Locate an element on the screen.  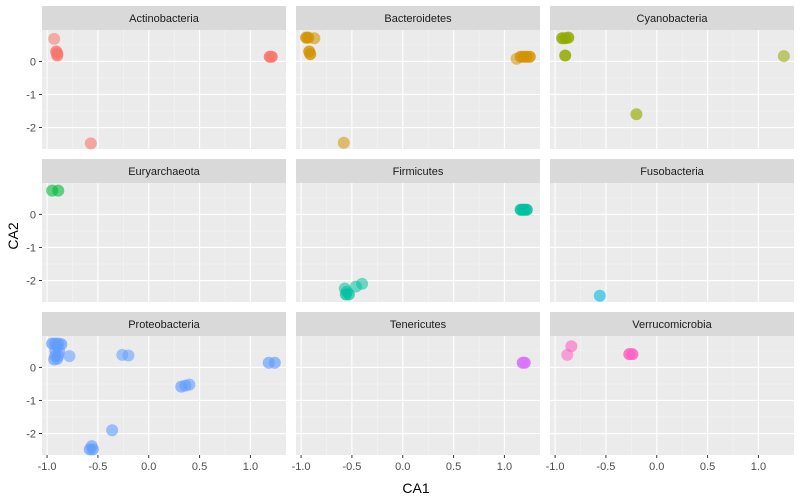
facet-panel-fusobacteria: Fusobacteria is located at coordinates (672, 230).